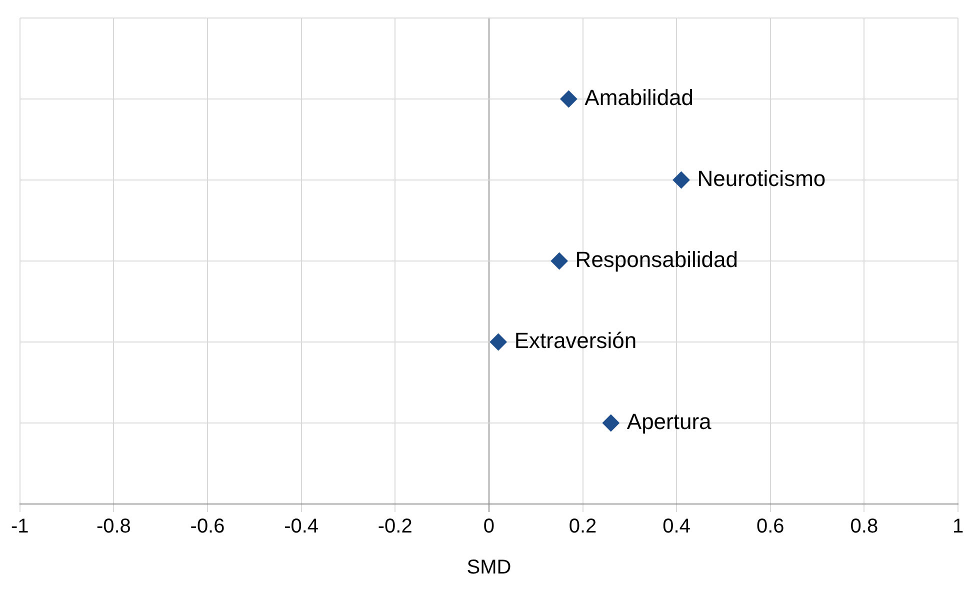 The image size is (975, 592). Describe the element at coordinates (489, 527) in the screenshot. I see `x-tick-label: 0` at that location.